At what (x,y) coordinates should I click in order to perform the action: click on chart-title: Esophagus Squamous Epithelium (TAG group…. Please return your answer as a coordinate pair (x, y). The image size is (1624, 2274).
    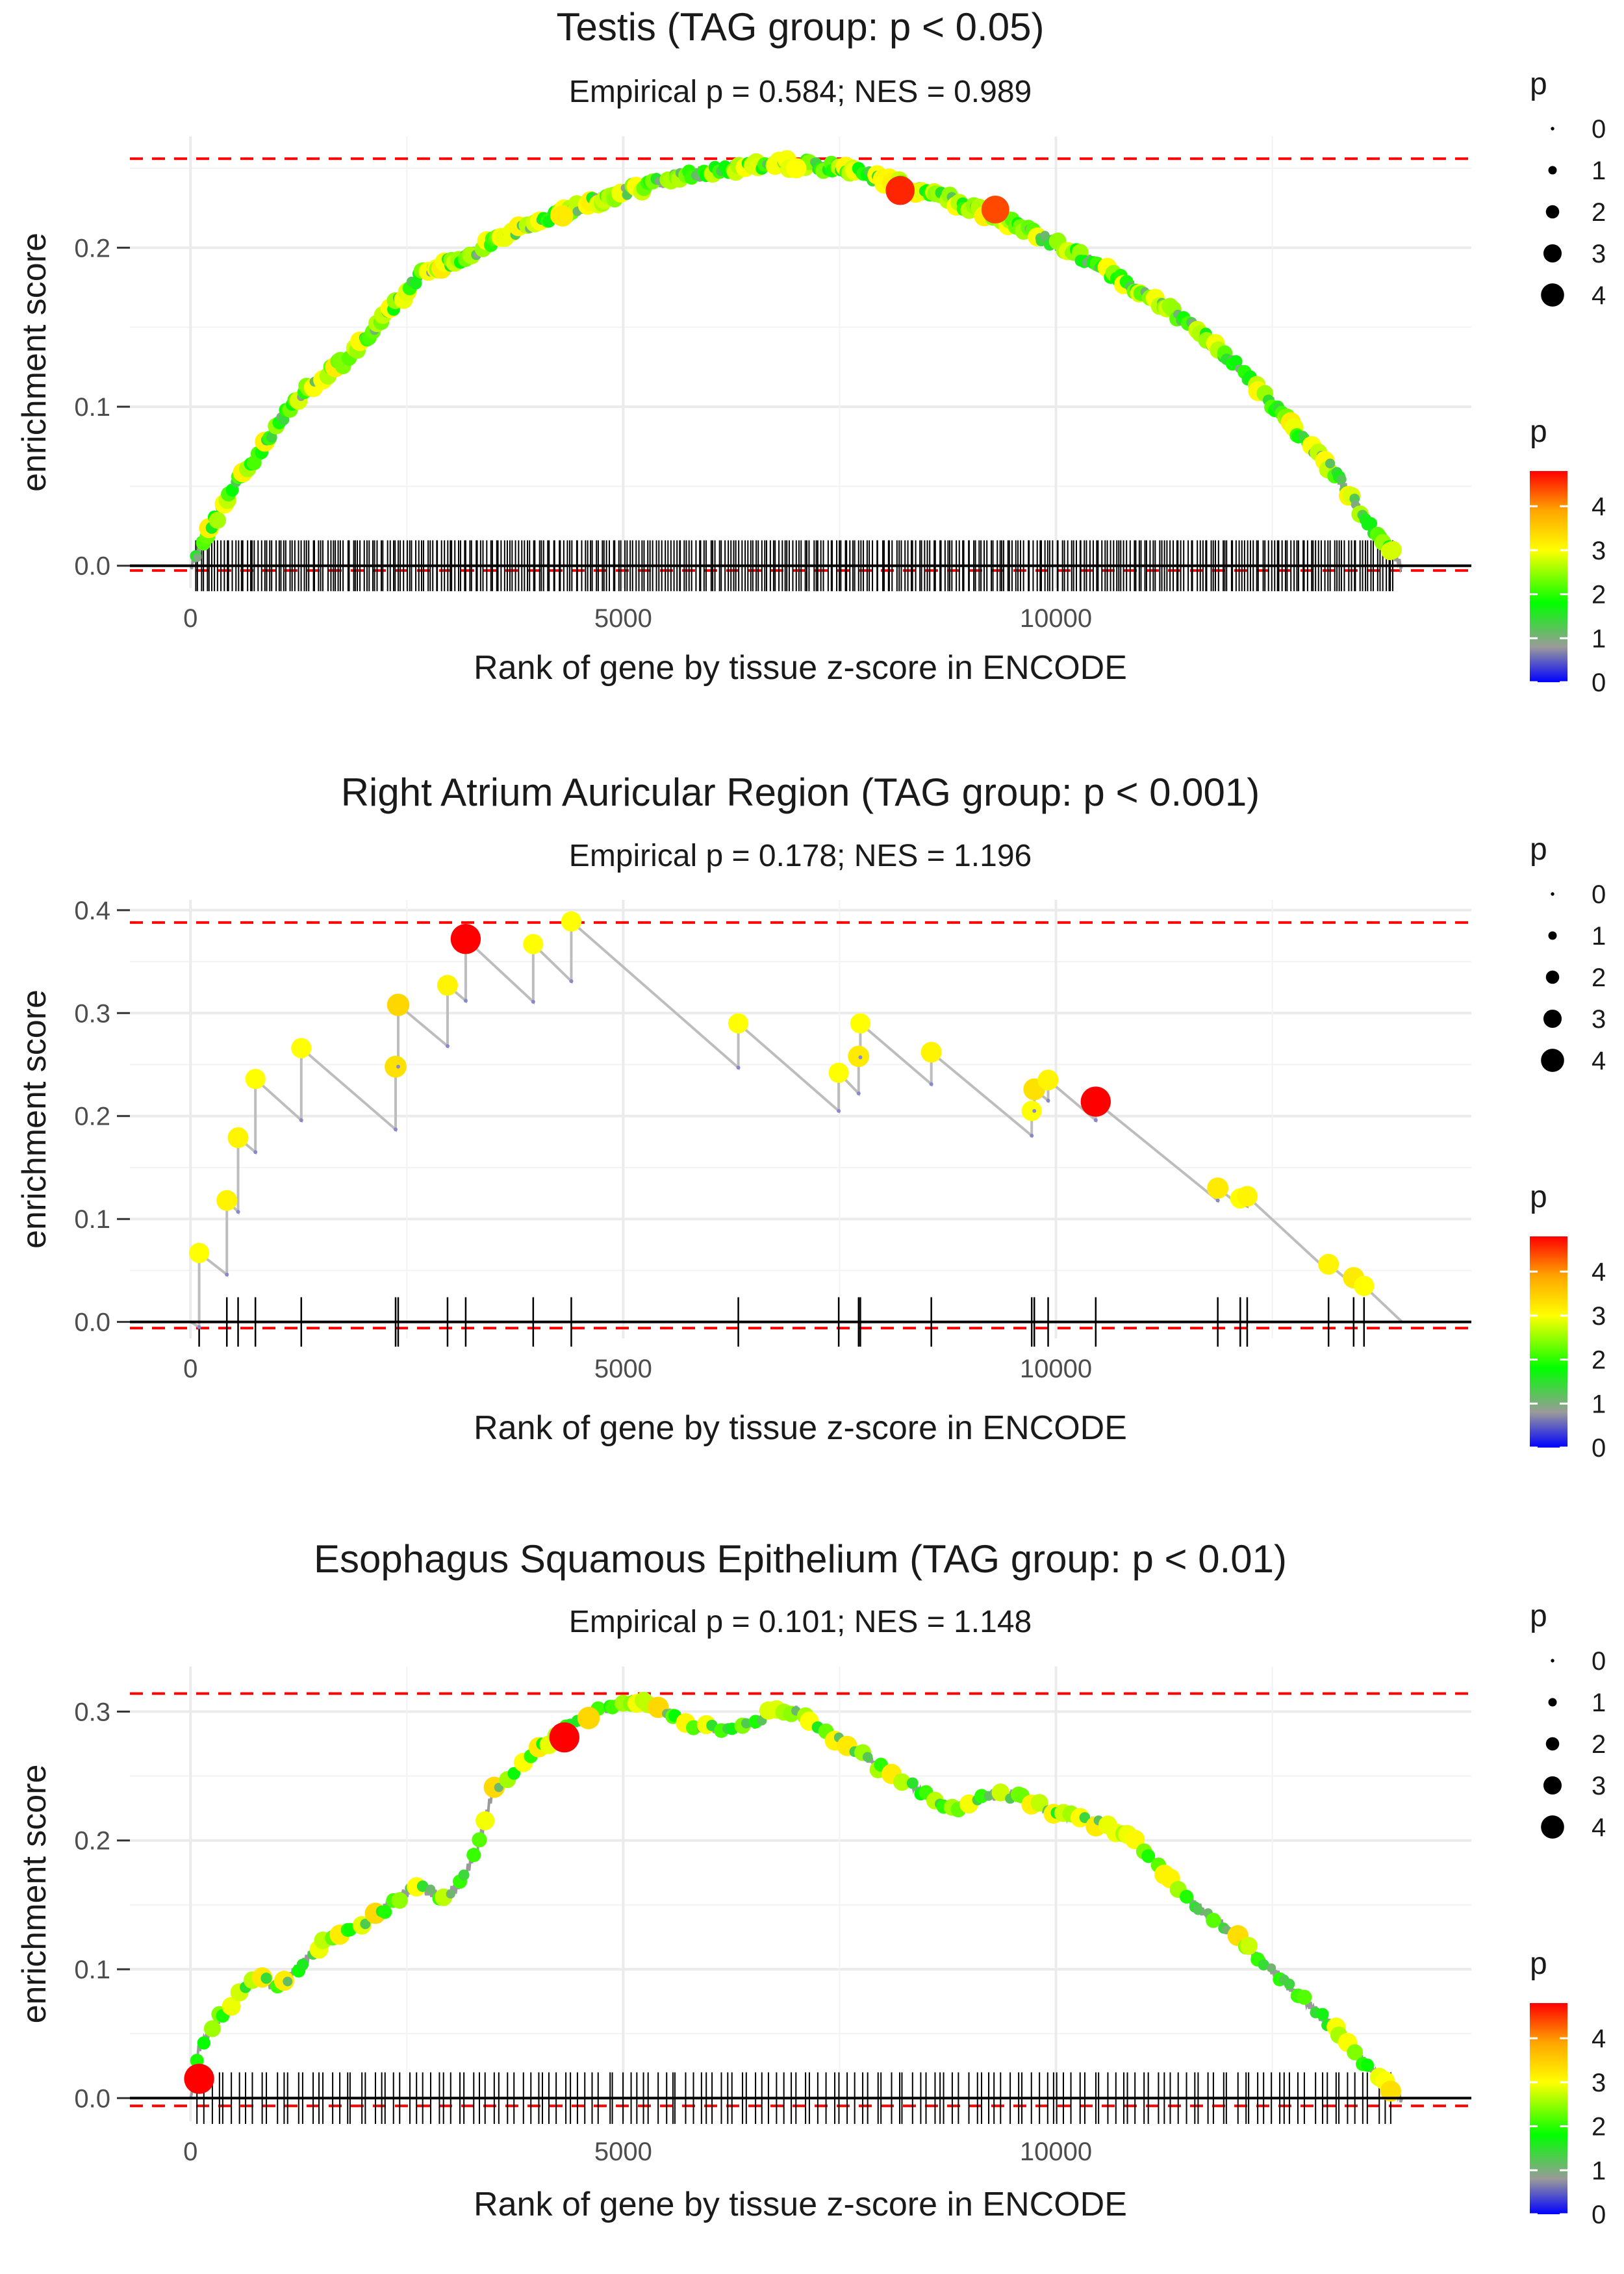
    Looking at the image, I should click on (800, 1559).